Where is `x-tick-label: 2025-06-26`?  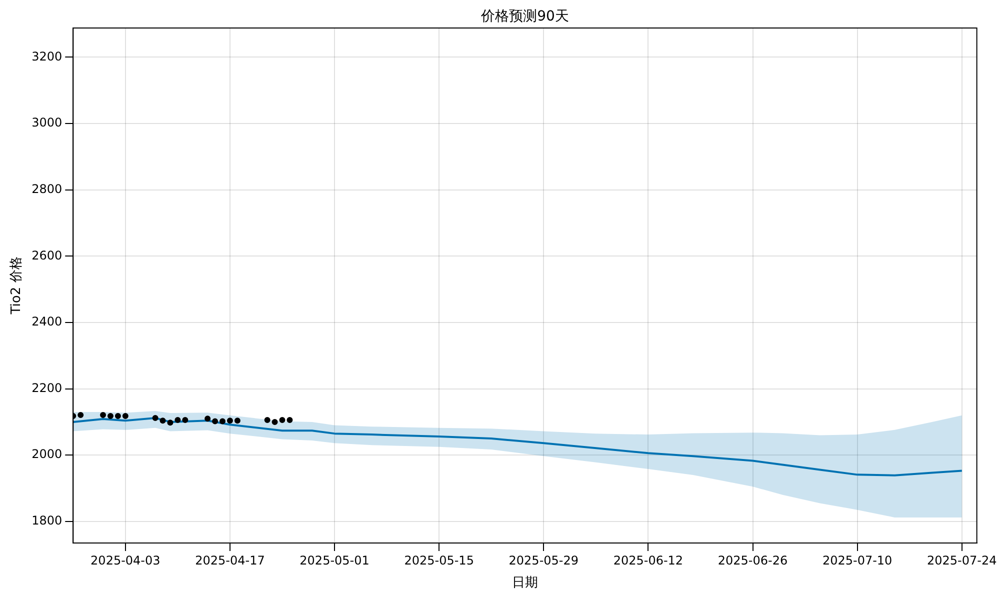 x-tick-label: 2025-06-26 is located at coordinates (753, 560).